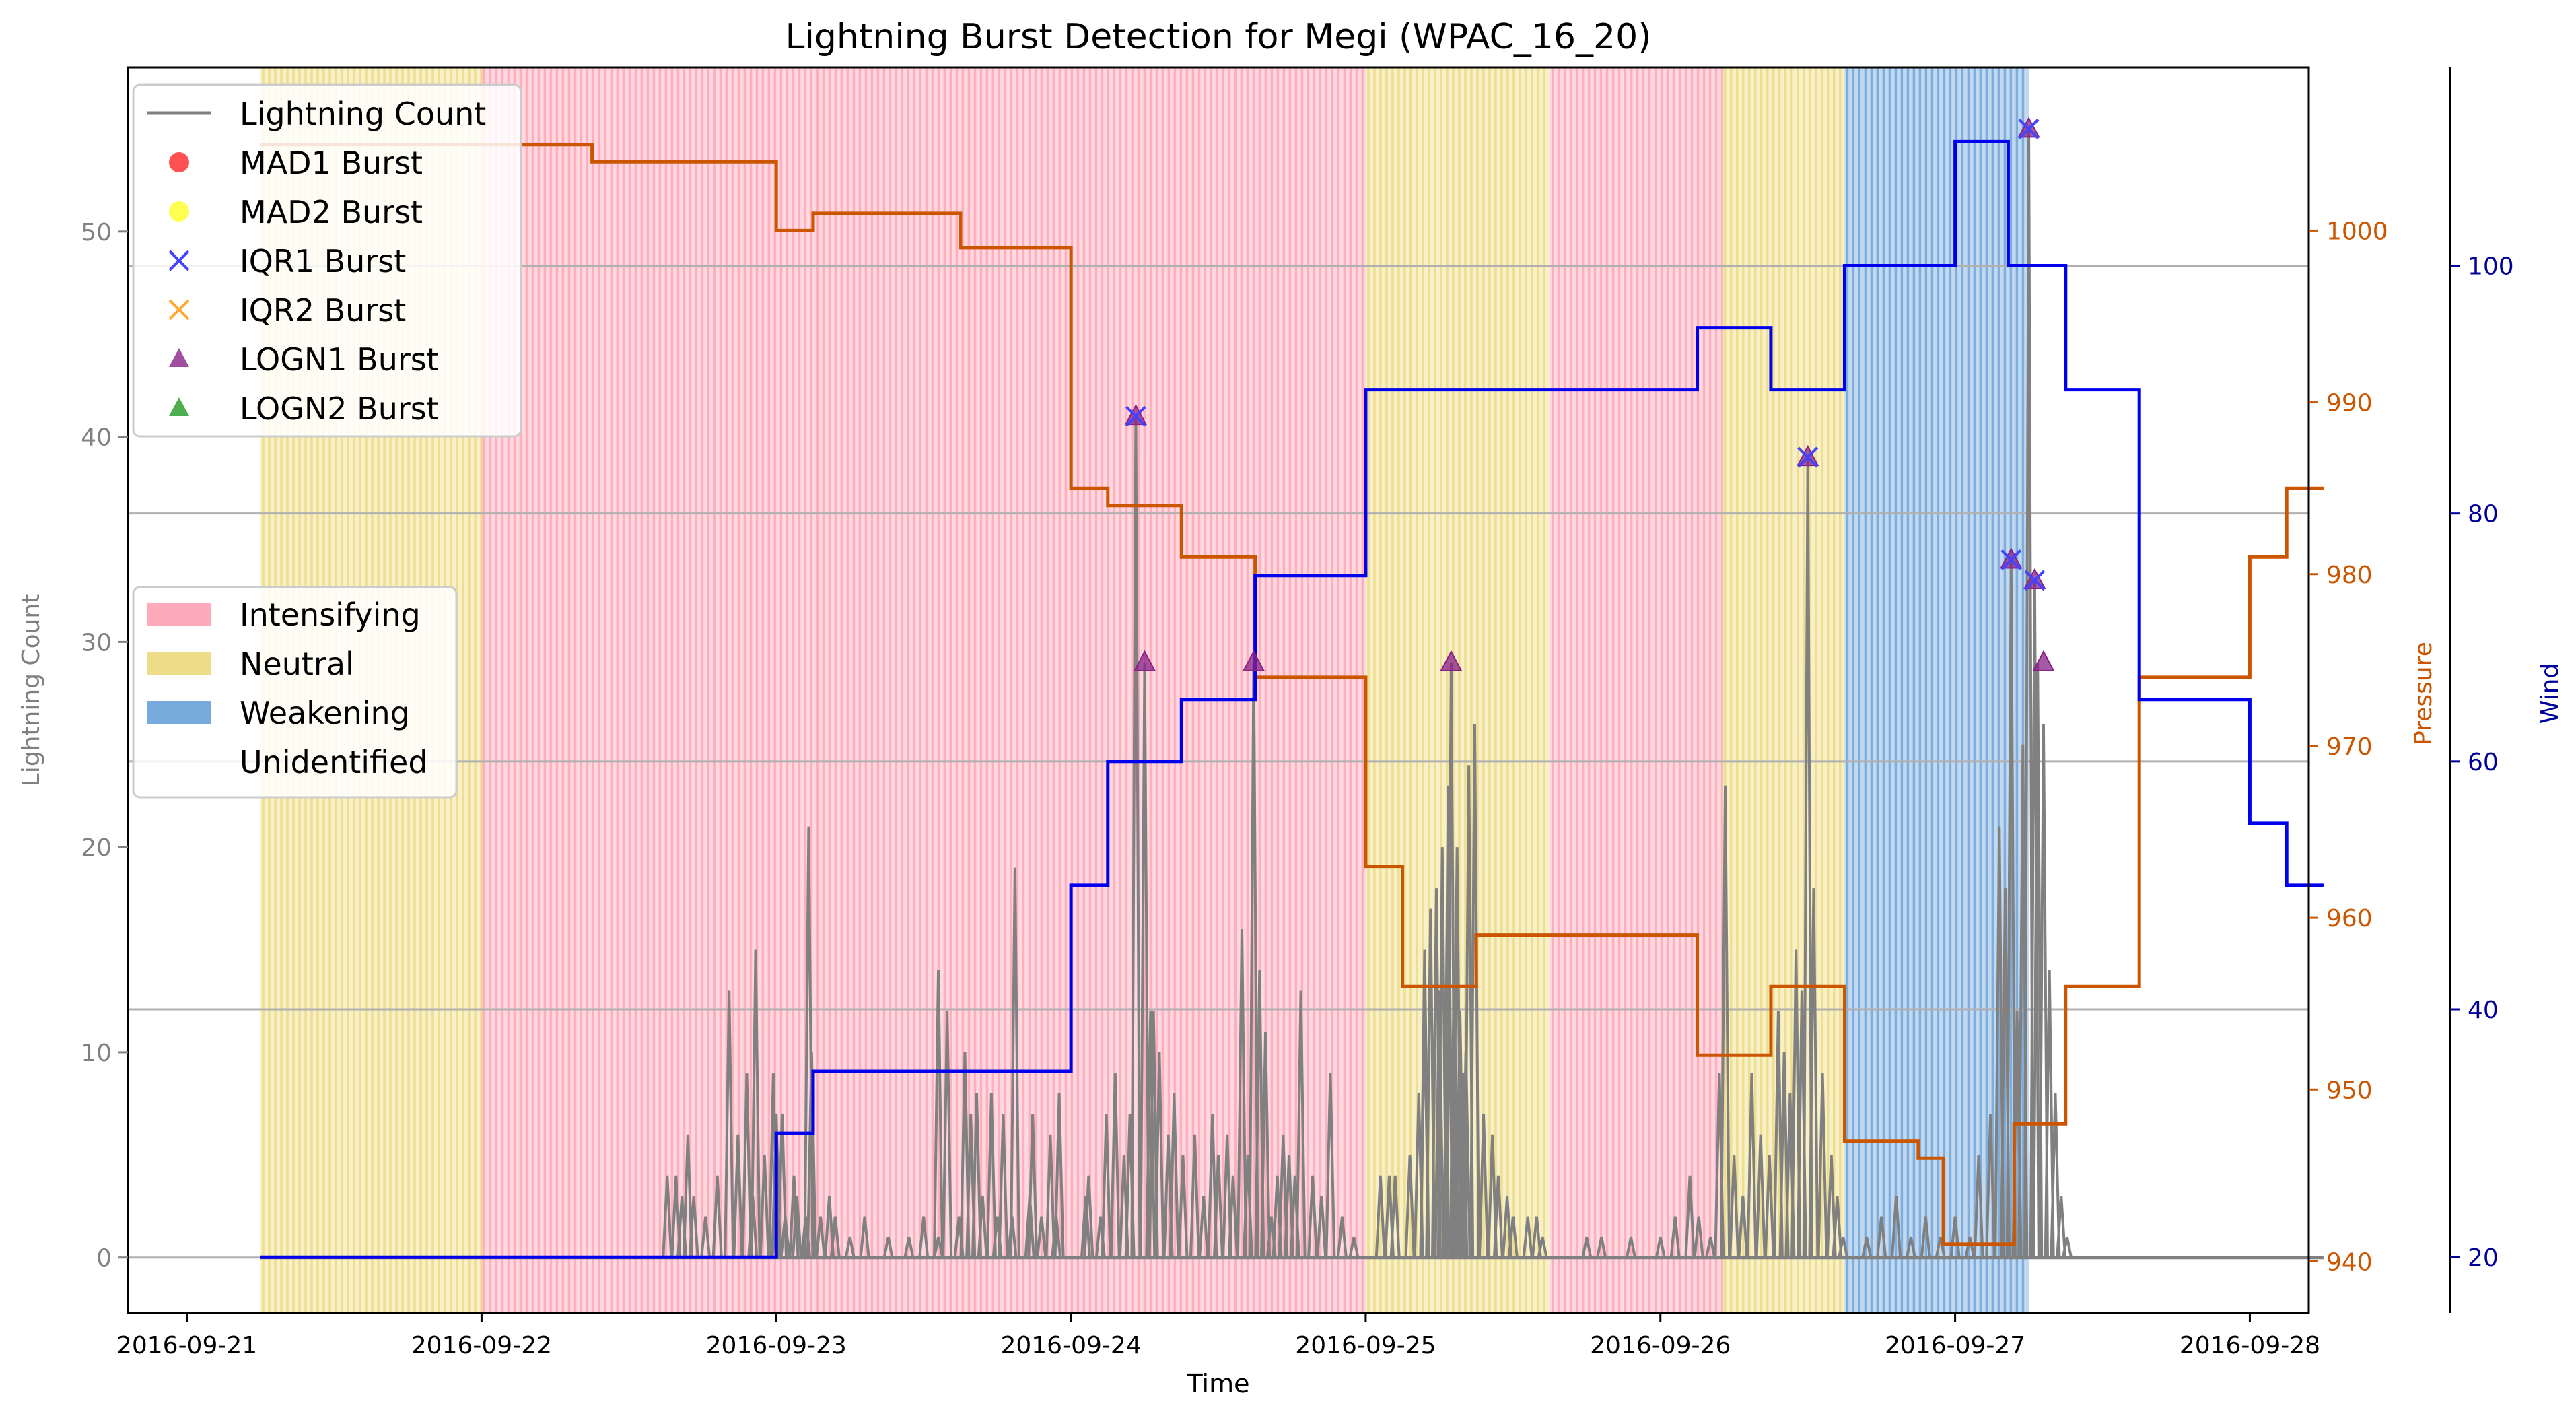  What do you see at coordinates (2349, 919) in the screenshot?
I see `pressure-tick-label: 960` at bounding box center [2349, 919].